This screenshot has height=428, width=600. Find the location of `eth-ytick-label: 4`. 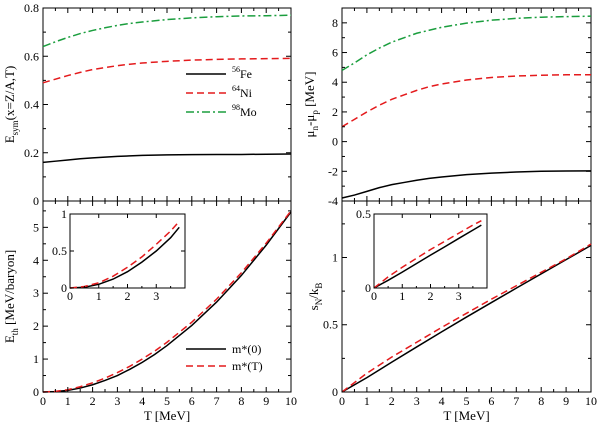

eth-ytick-label: 4 is located at coordinates (36, 260).